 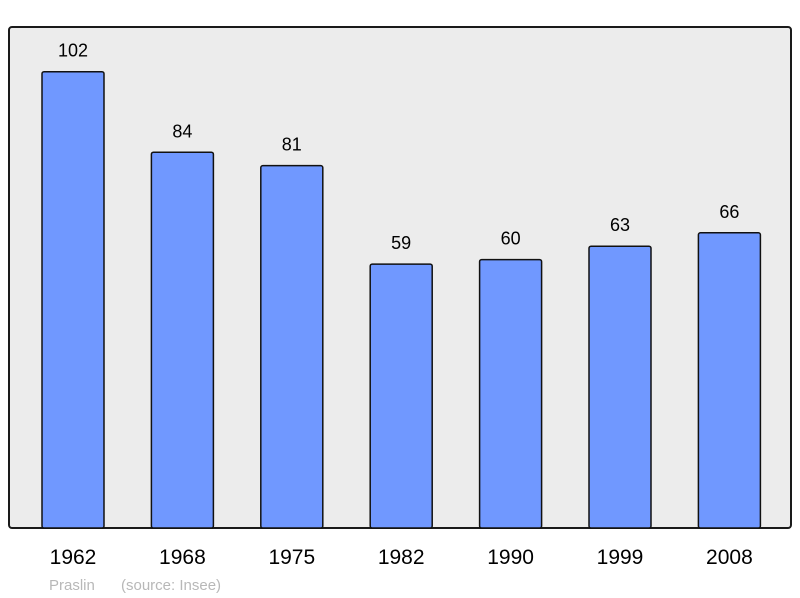 I want to click on bar-2008, so click(x=729, y=380).